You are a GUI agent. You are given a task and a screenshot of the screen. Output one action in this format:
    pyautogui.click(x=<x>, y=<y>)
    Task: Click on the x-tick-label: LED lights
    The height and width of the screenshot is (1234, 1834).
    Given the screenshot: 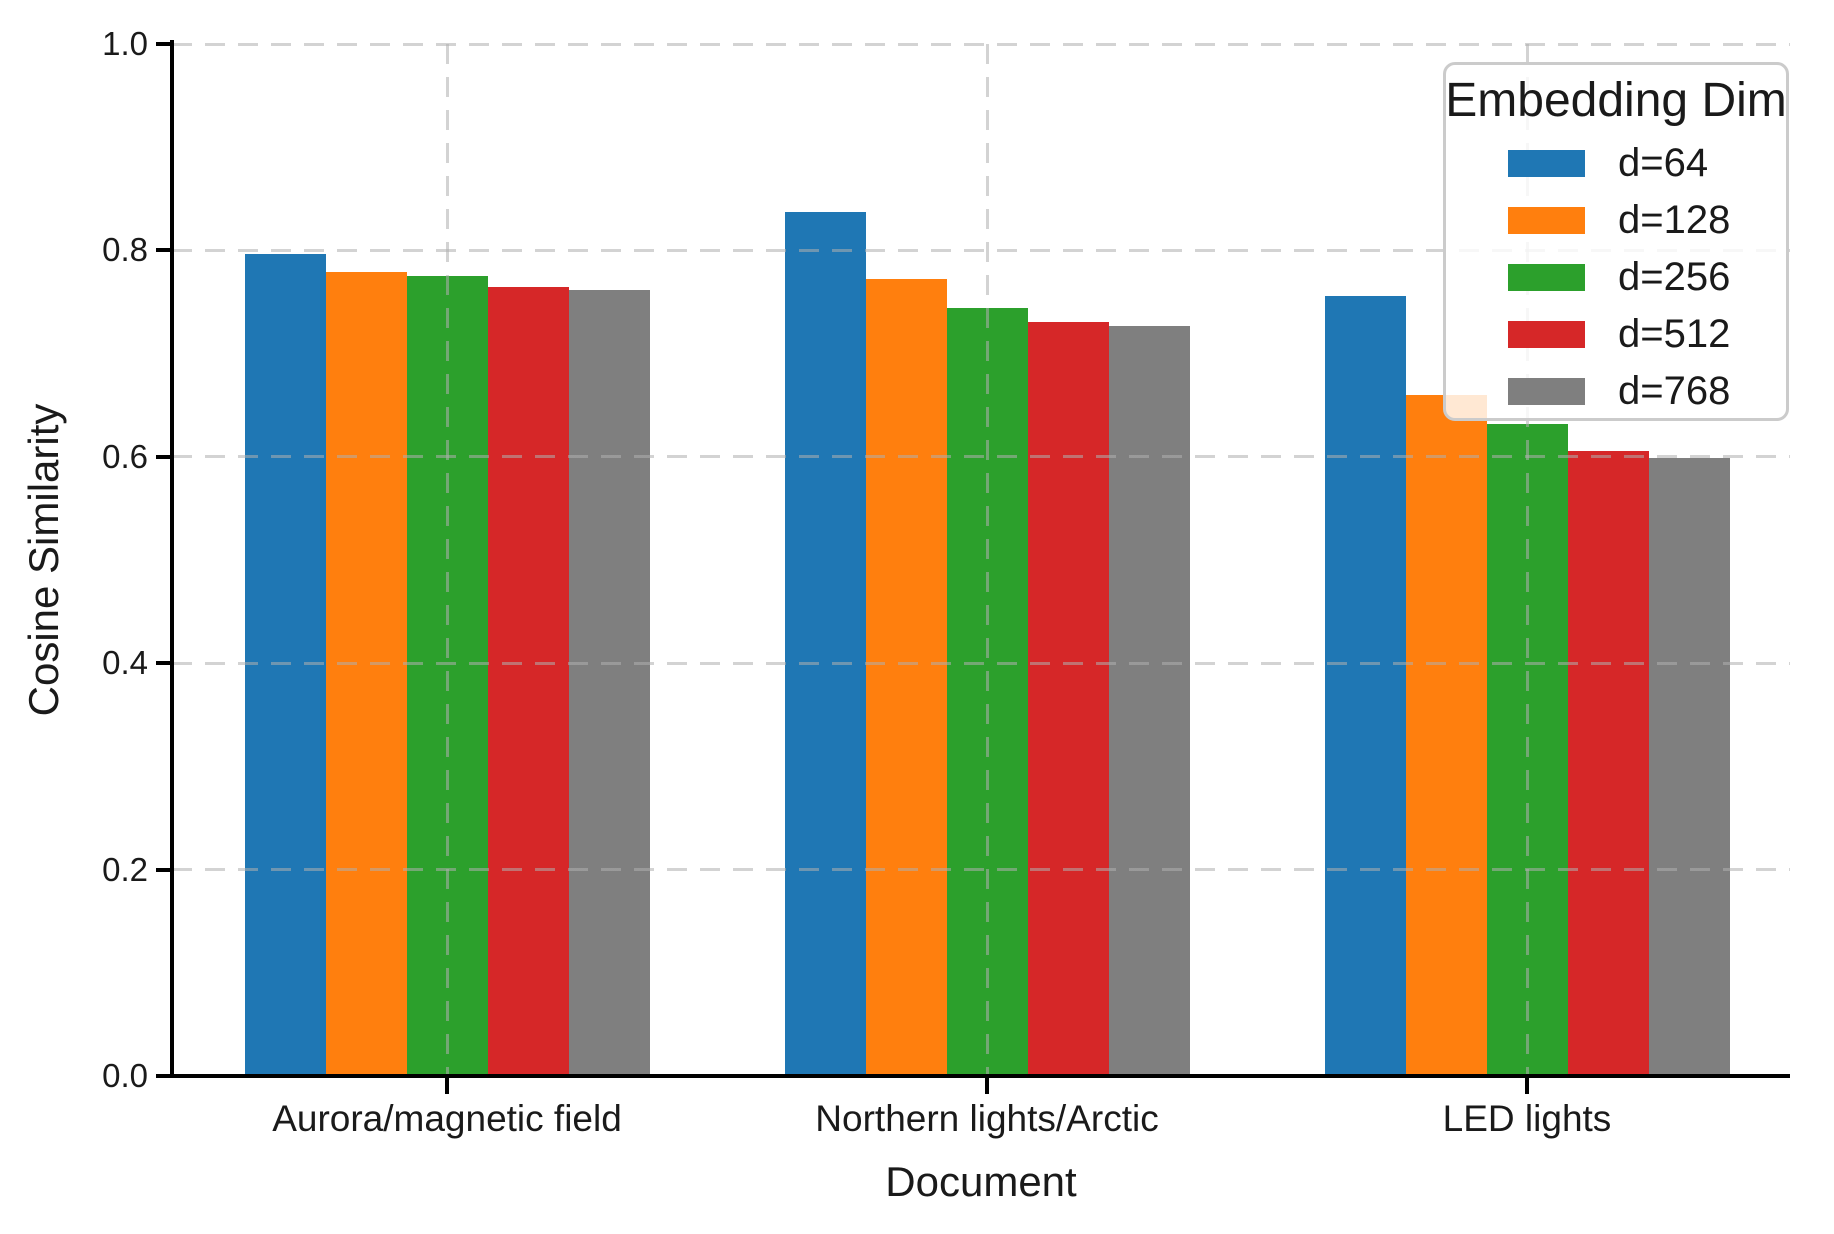 What is the action you would take?
    pyautogui.click(x=1527, y=1118)
    